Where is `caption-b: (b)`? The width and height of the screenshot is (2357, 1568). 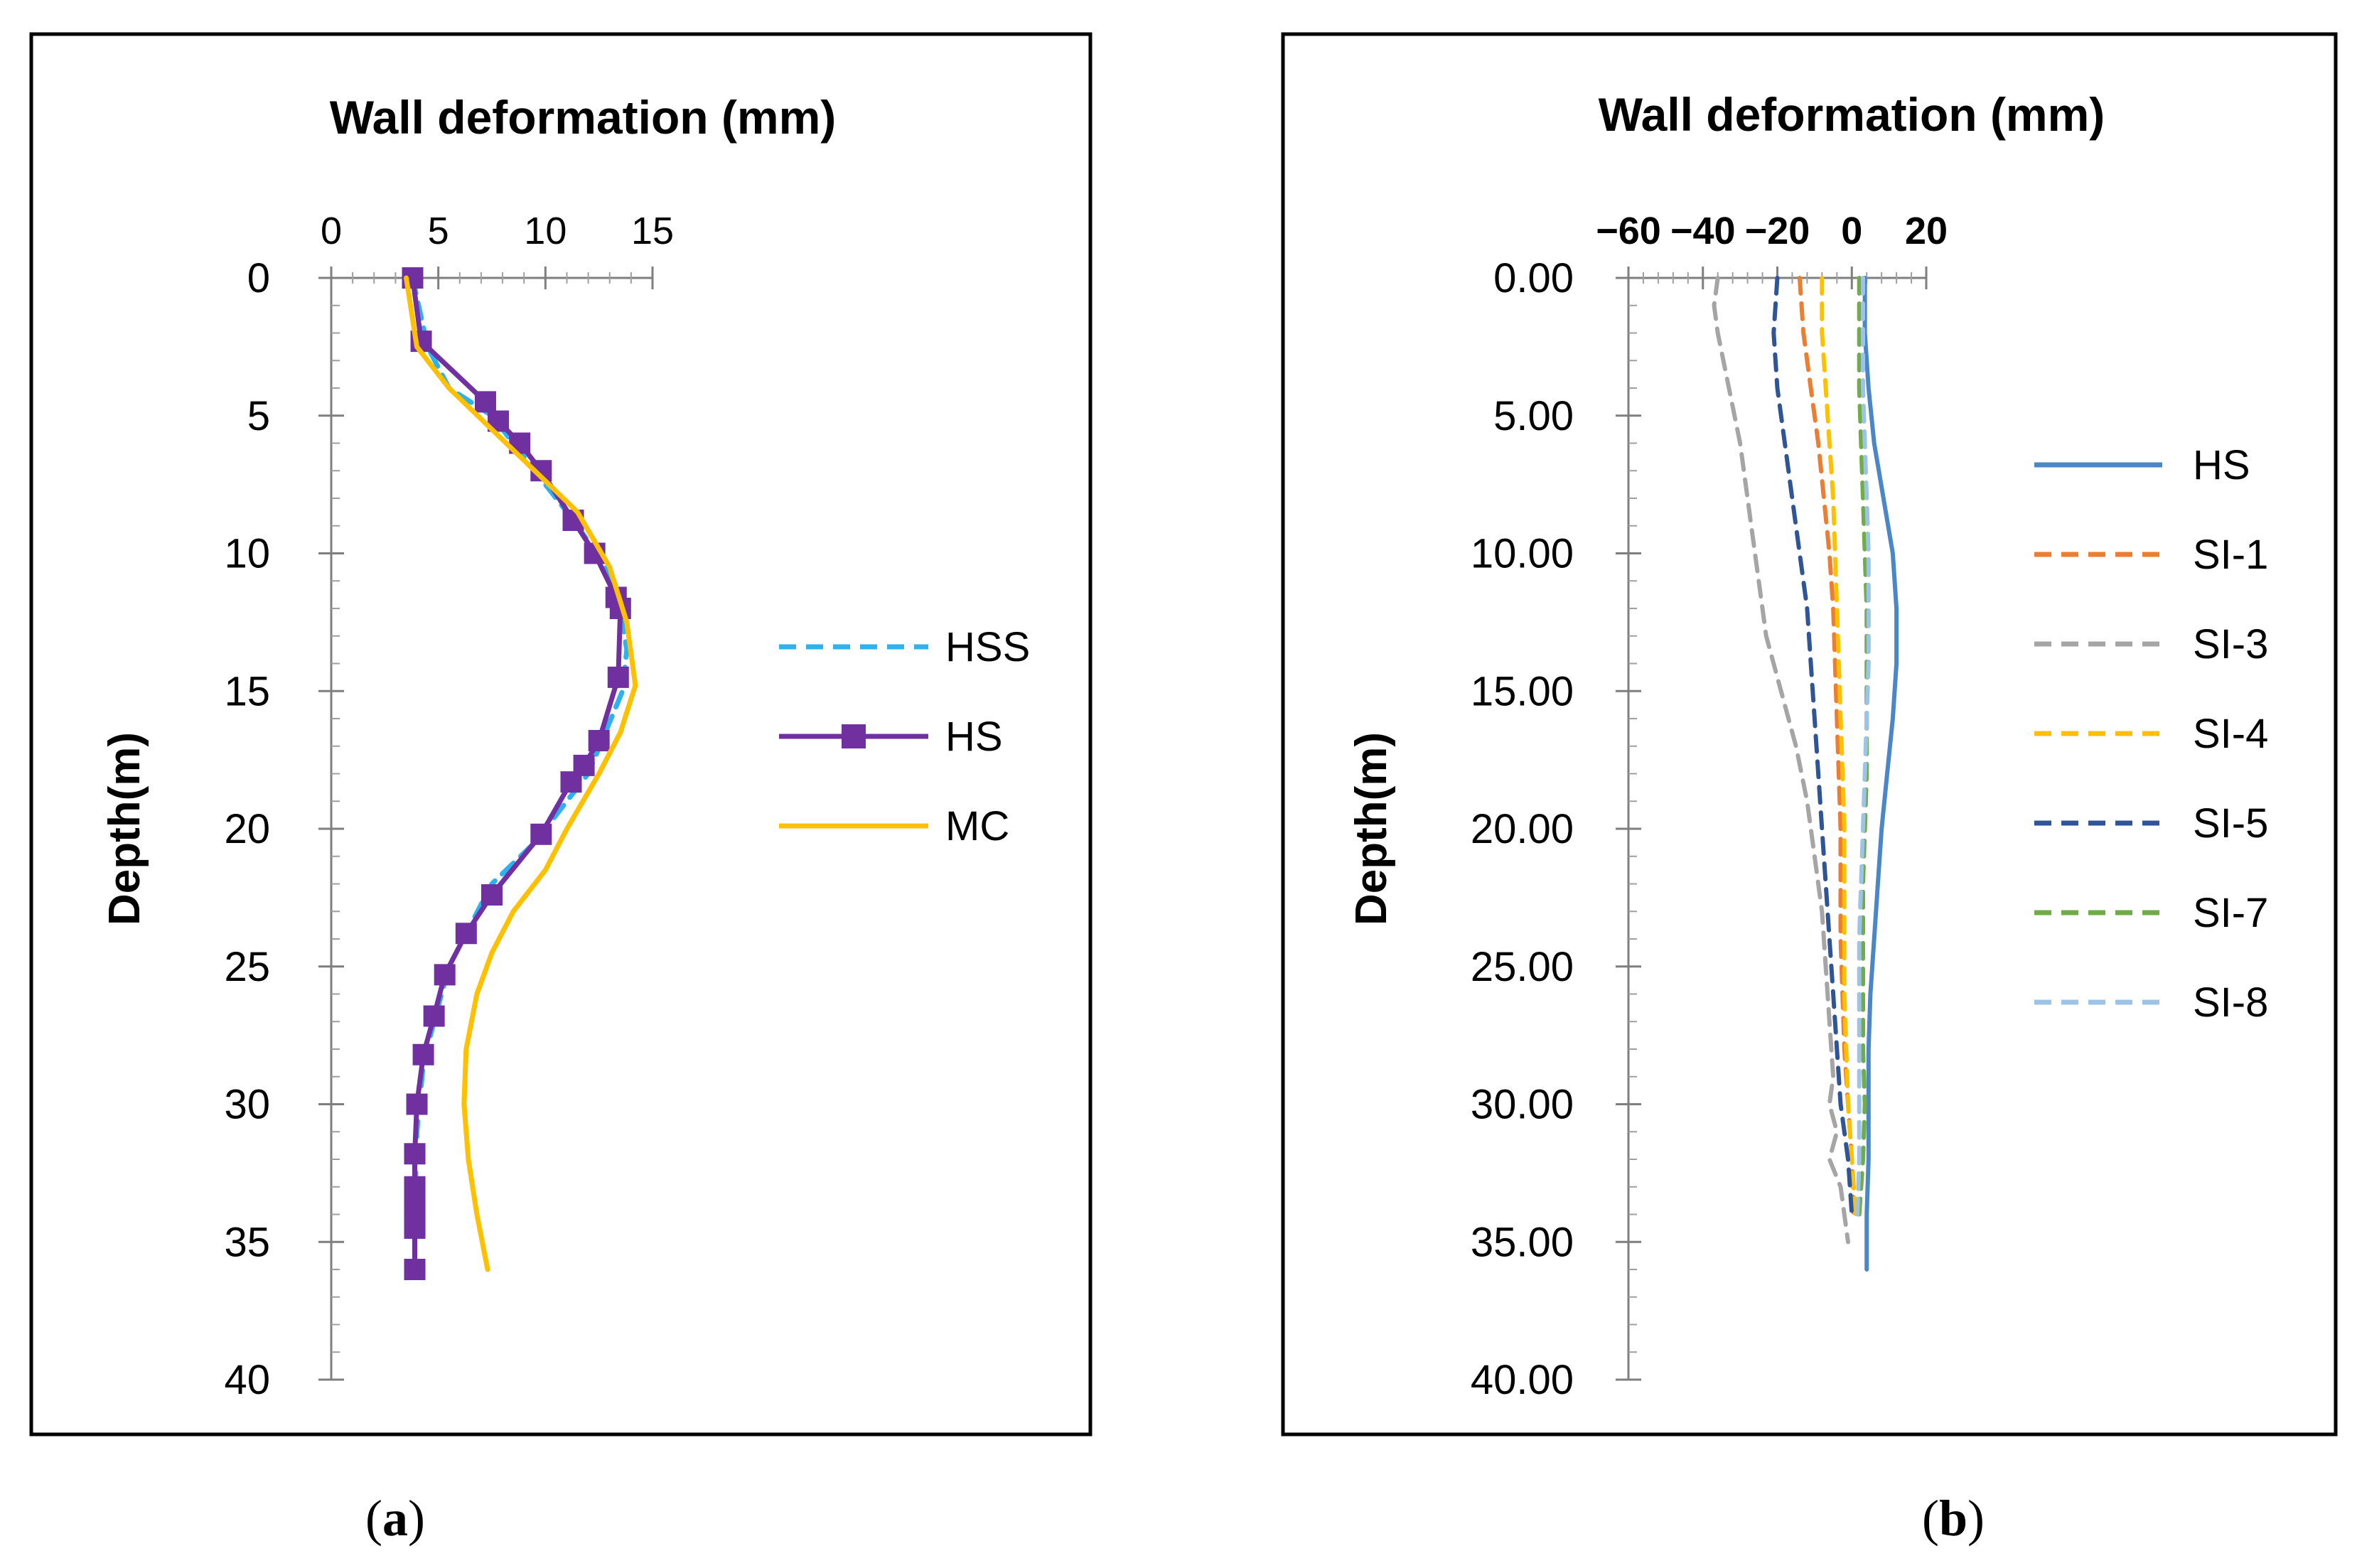
caption-b: (b) is located at coordinates (1954, 1519).